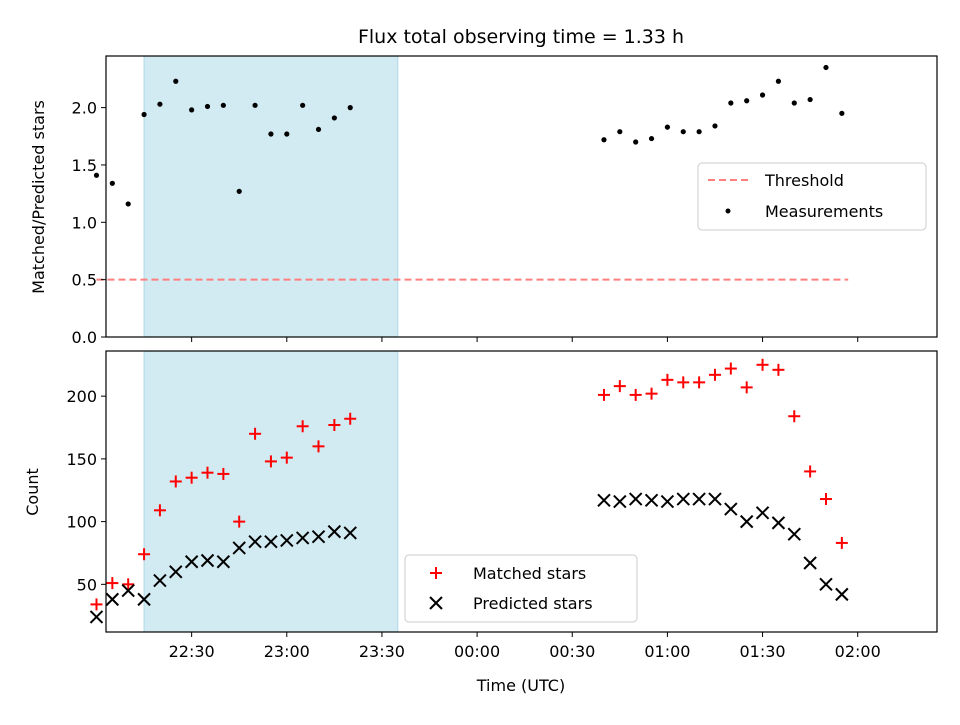  Describe the element at coordinates (382, 651) in the screenshot. I see `x-tick-label: 23:30` at that location.